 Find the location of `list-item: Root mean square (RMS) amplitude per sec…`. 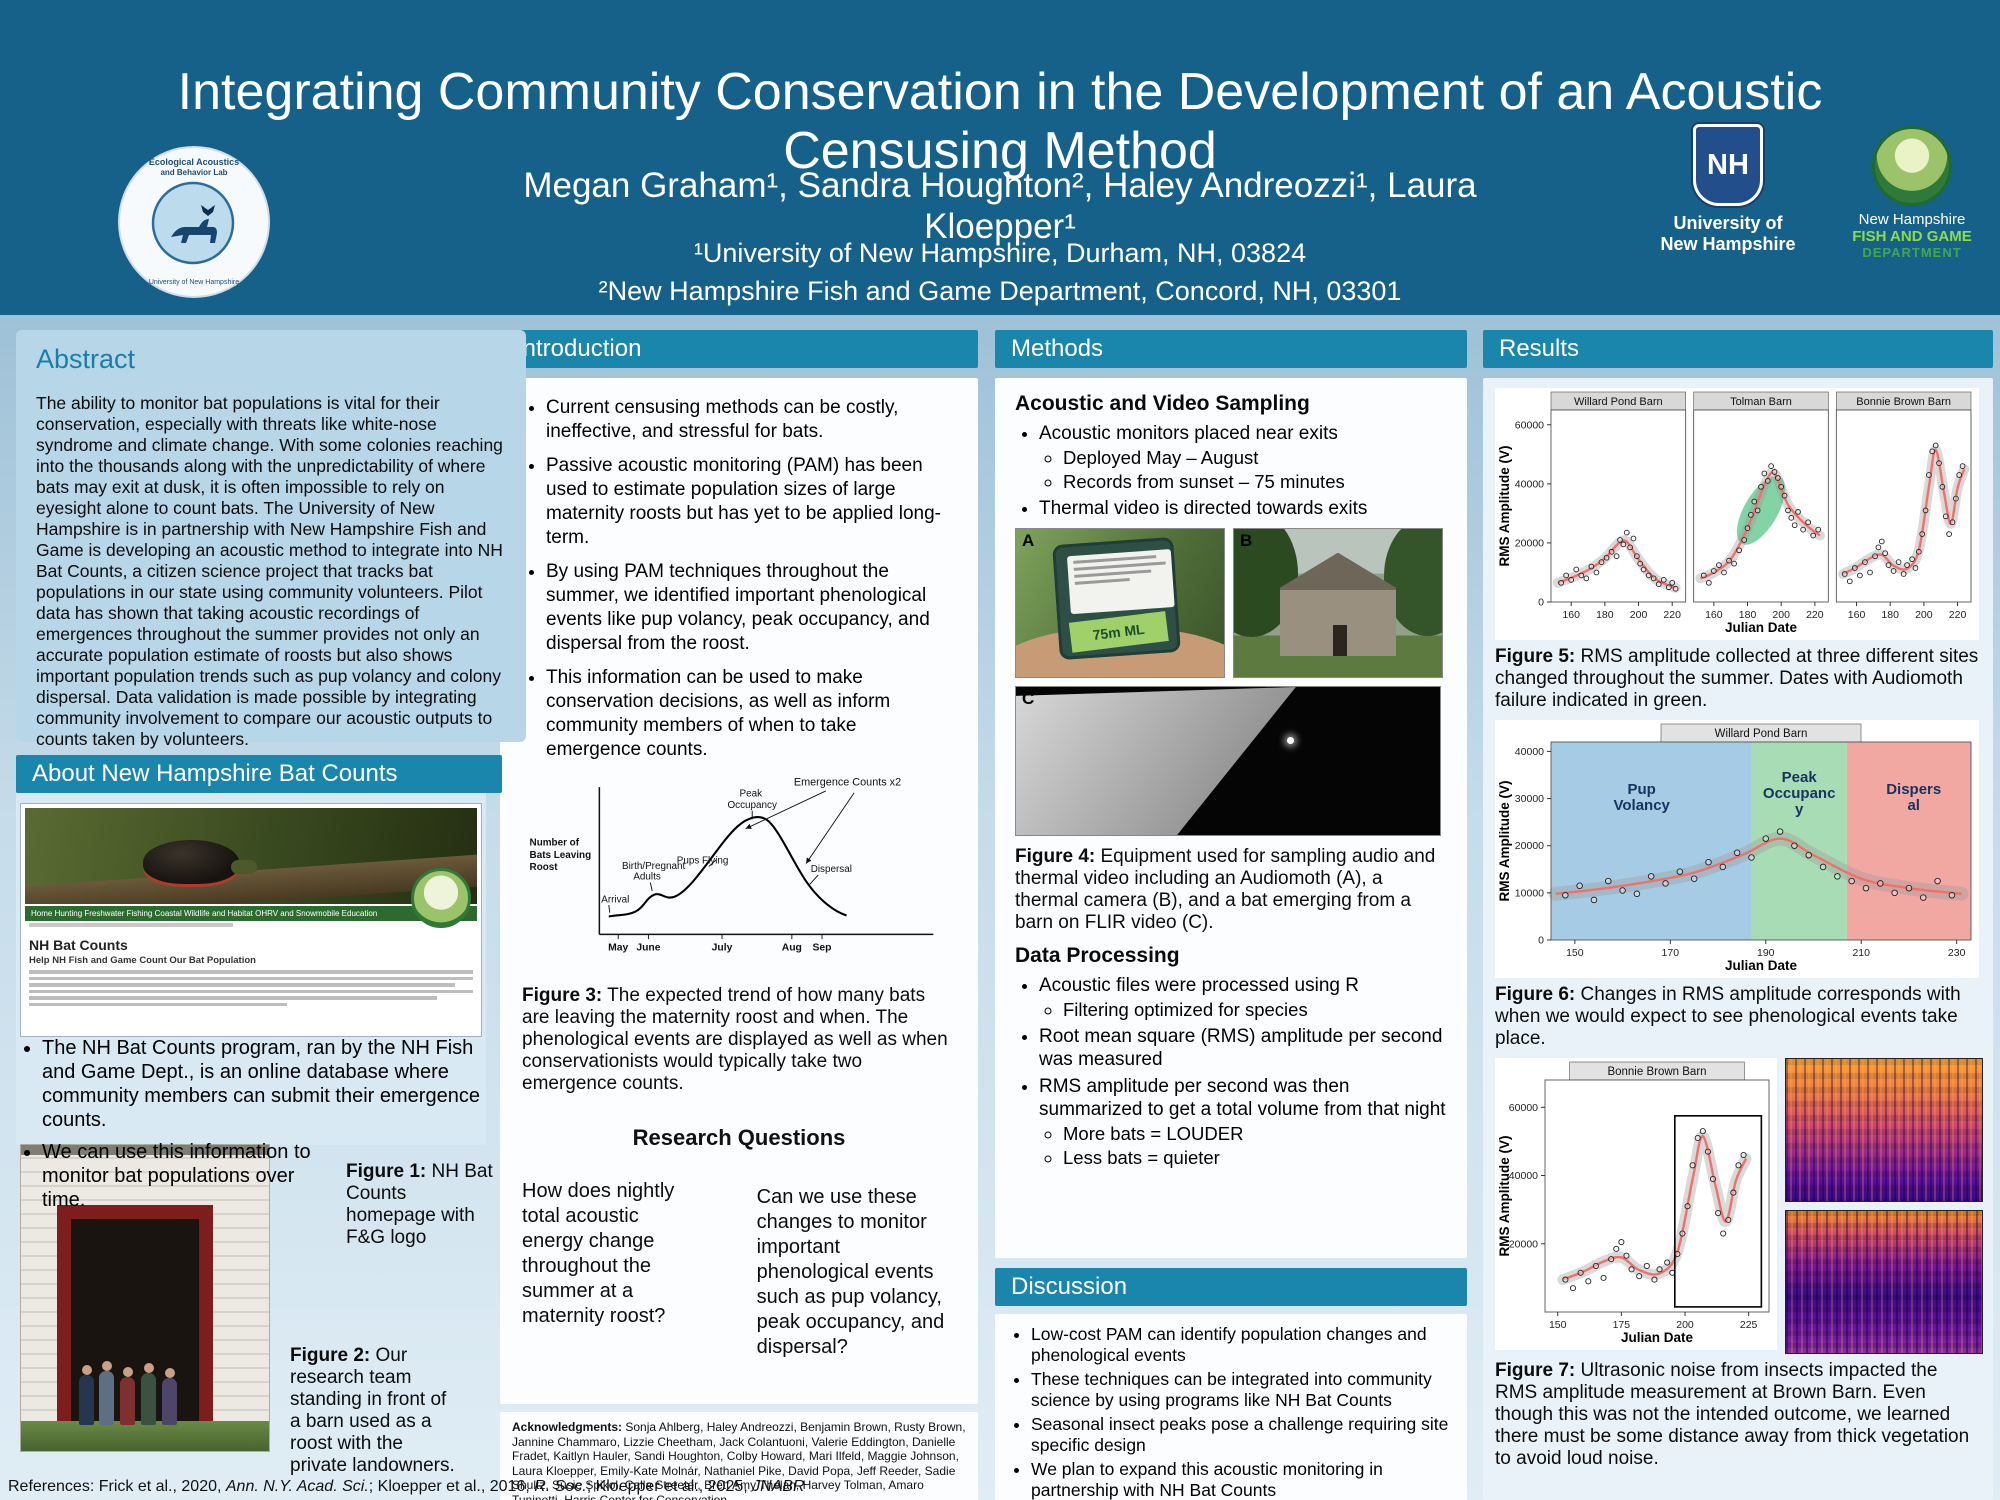

list-item: Root mean square (RMS) amplitude per sec… is located at coordinates (1243, 1048).